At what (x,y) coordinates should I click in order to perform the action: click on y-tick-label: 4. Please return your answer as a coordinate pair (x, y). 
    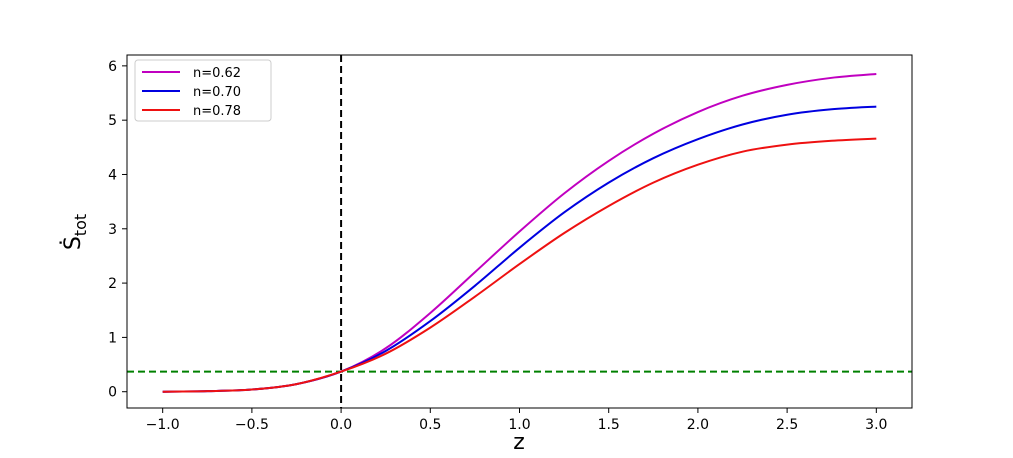
    Looking at the image, I should click on (112, 175).